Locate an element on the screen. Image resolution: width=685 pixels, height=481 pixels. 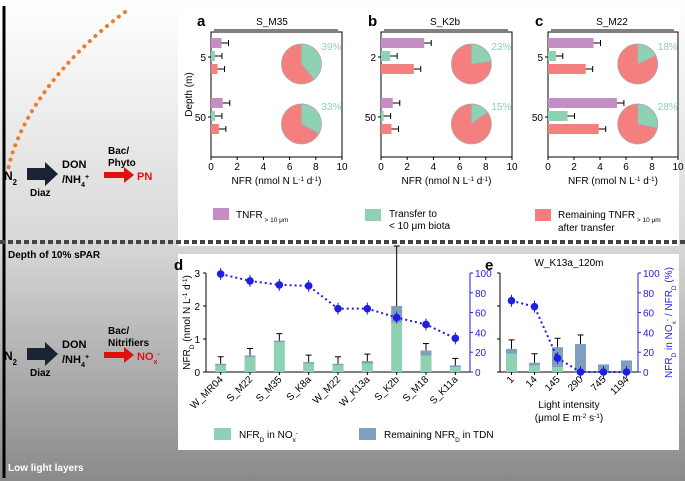
text-run: 80 is located at coordinates (481, 294).